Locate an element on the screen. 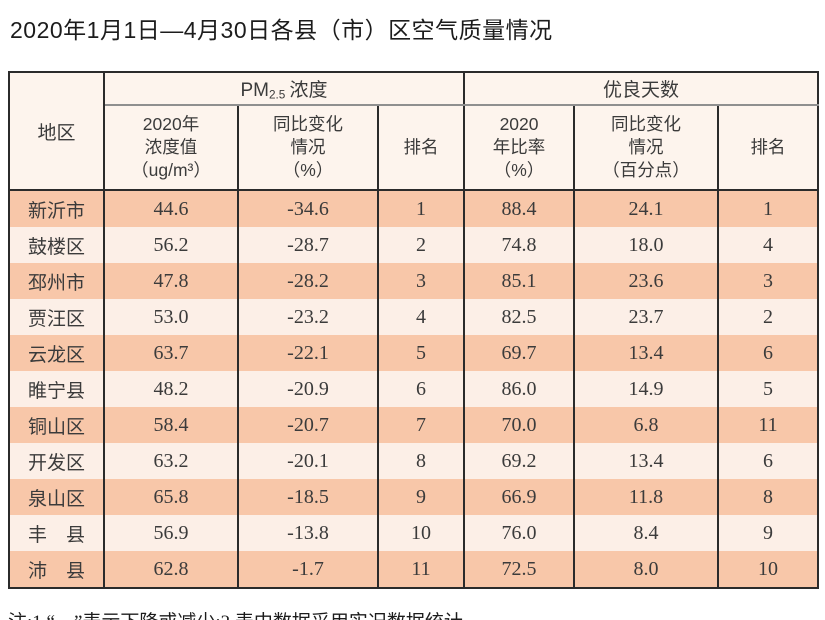 The height and width of the screenshot is (620, 825). region-cell: 邳州市 is located at coordinates (56, 281).